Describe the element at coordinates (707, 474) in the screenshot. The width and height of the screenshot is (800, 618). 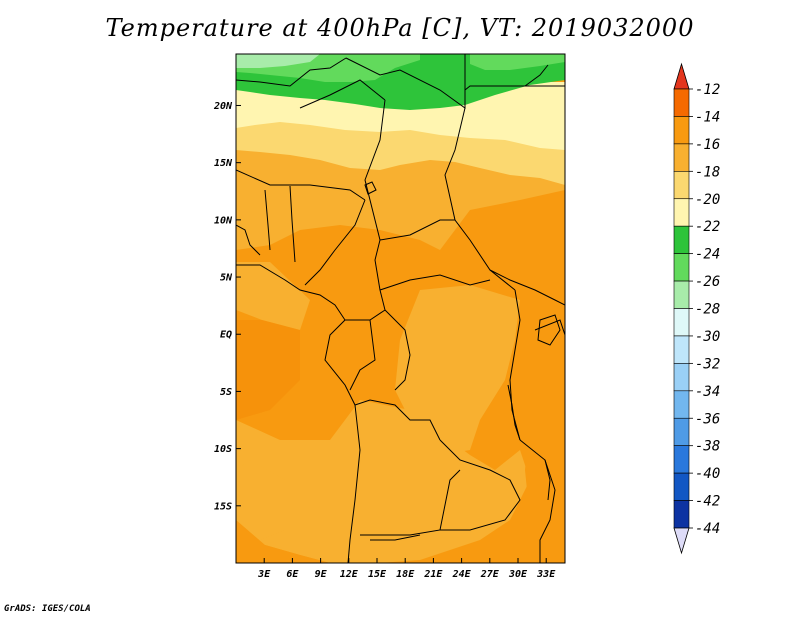
I see `colorbar-label: -40` at that location.